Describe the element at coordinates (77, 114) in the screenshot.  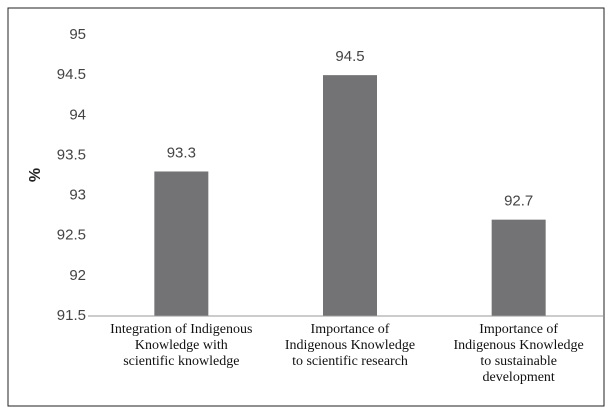
I see `y-tick-label: 94` at that location.